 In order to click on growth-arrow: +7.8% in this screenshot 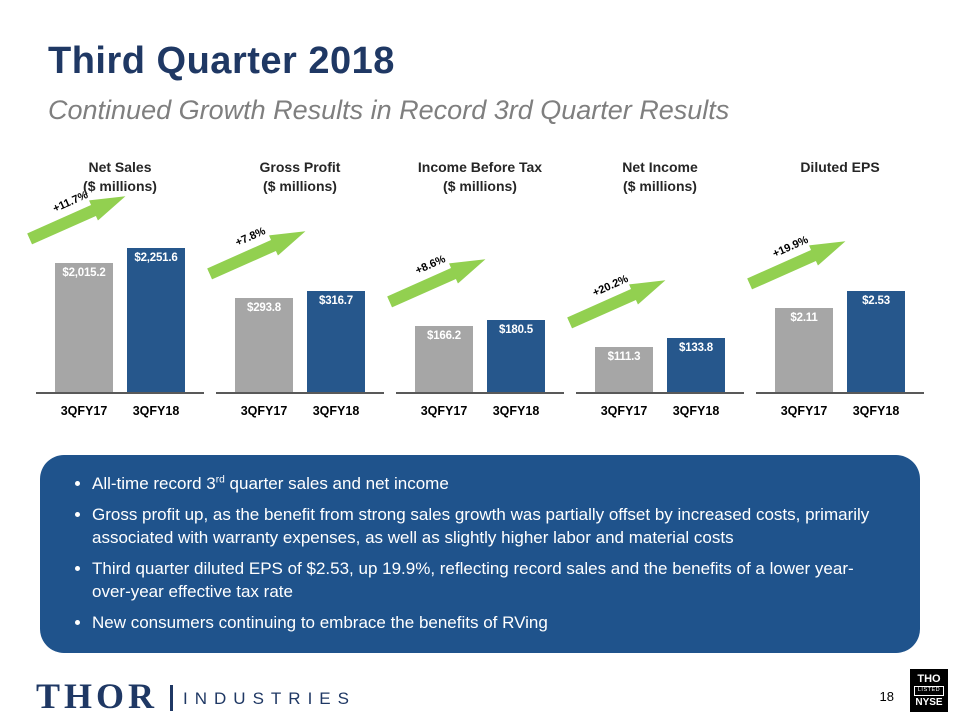, I will do `click(255, 247)`.